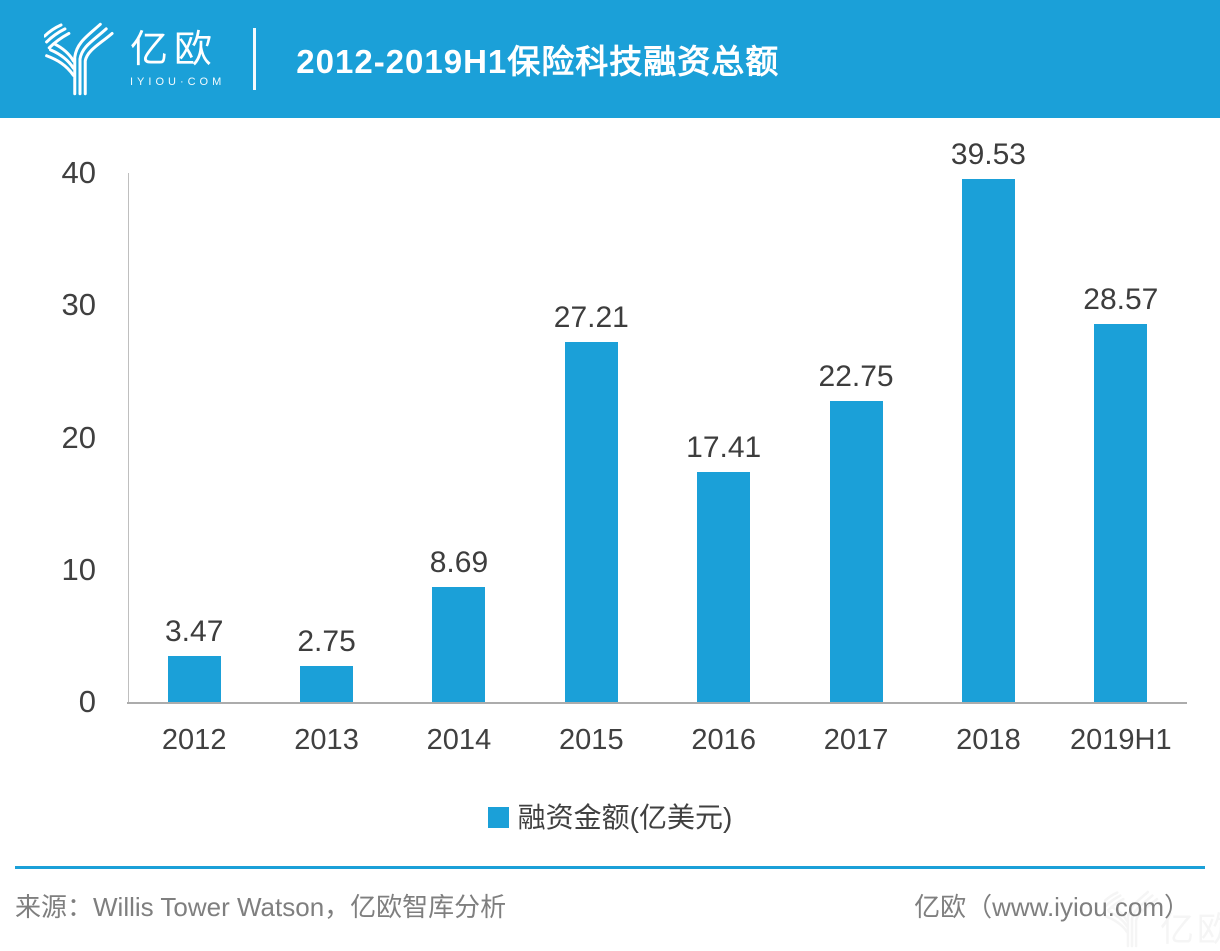 The width and height of the screenshot is (1220, 951). I want to click on logo-text: 亿欧 IYIOU·COM, so click(177, 59).